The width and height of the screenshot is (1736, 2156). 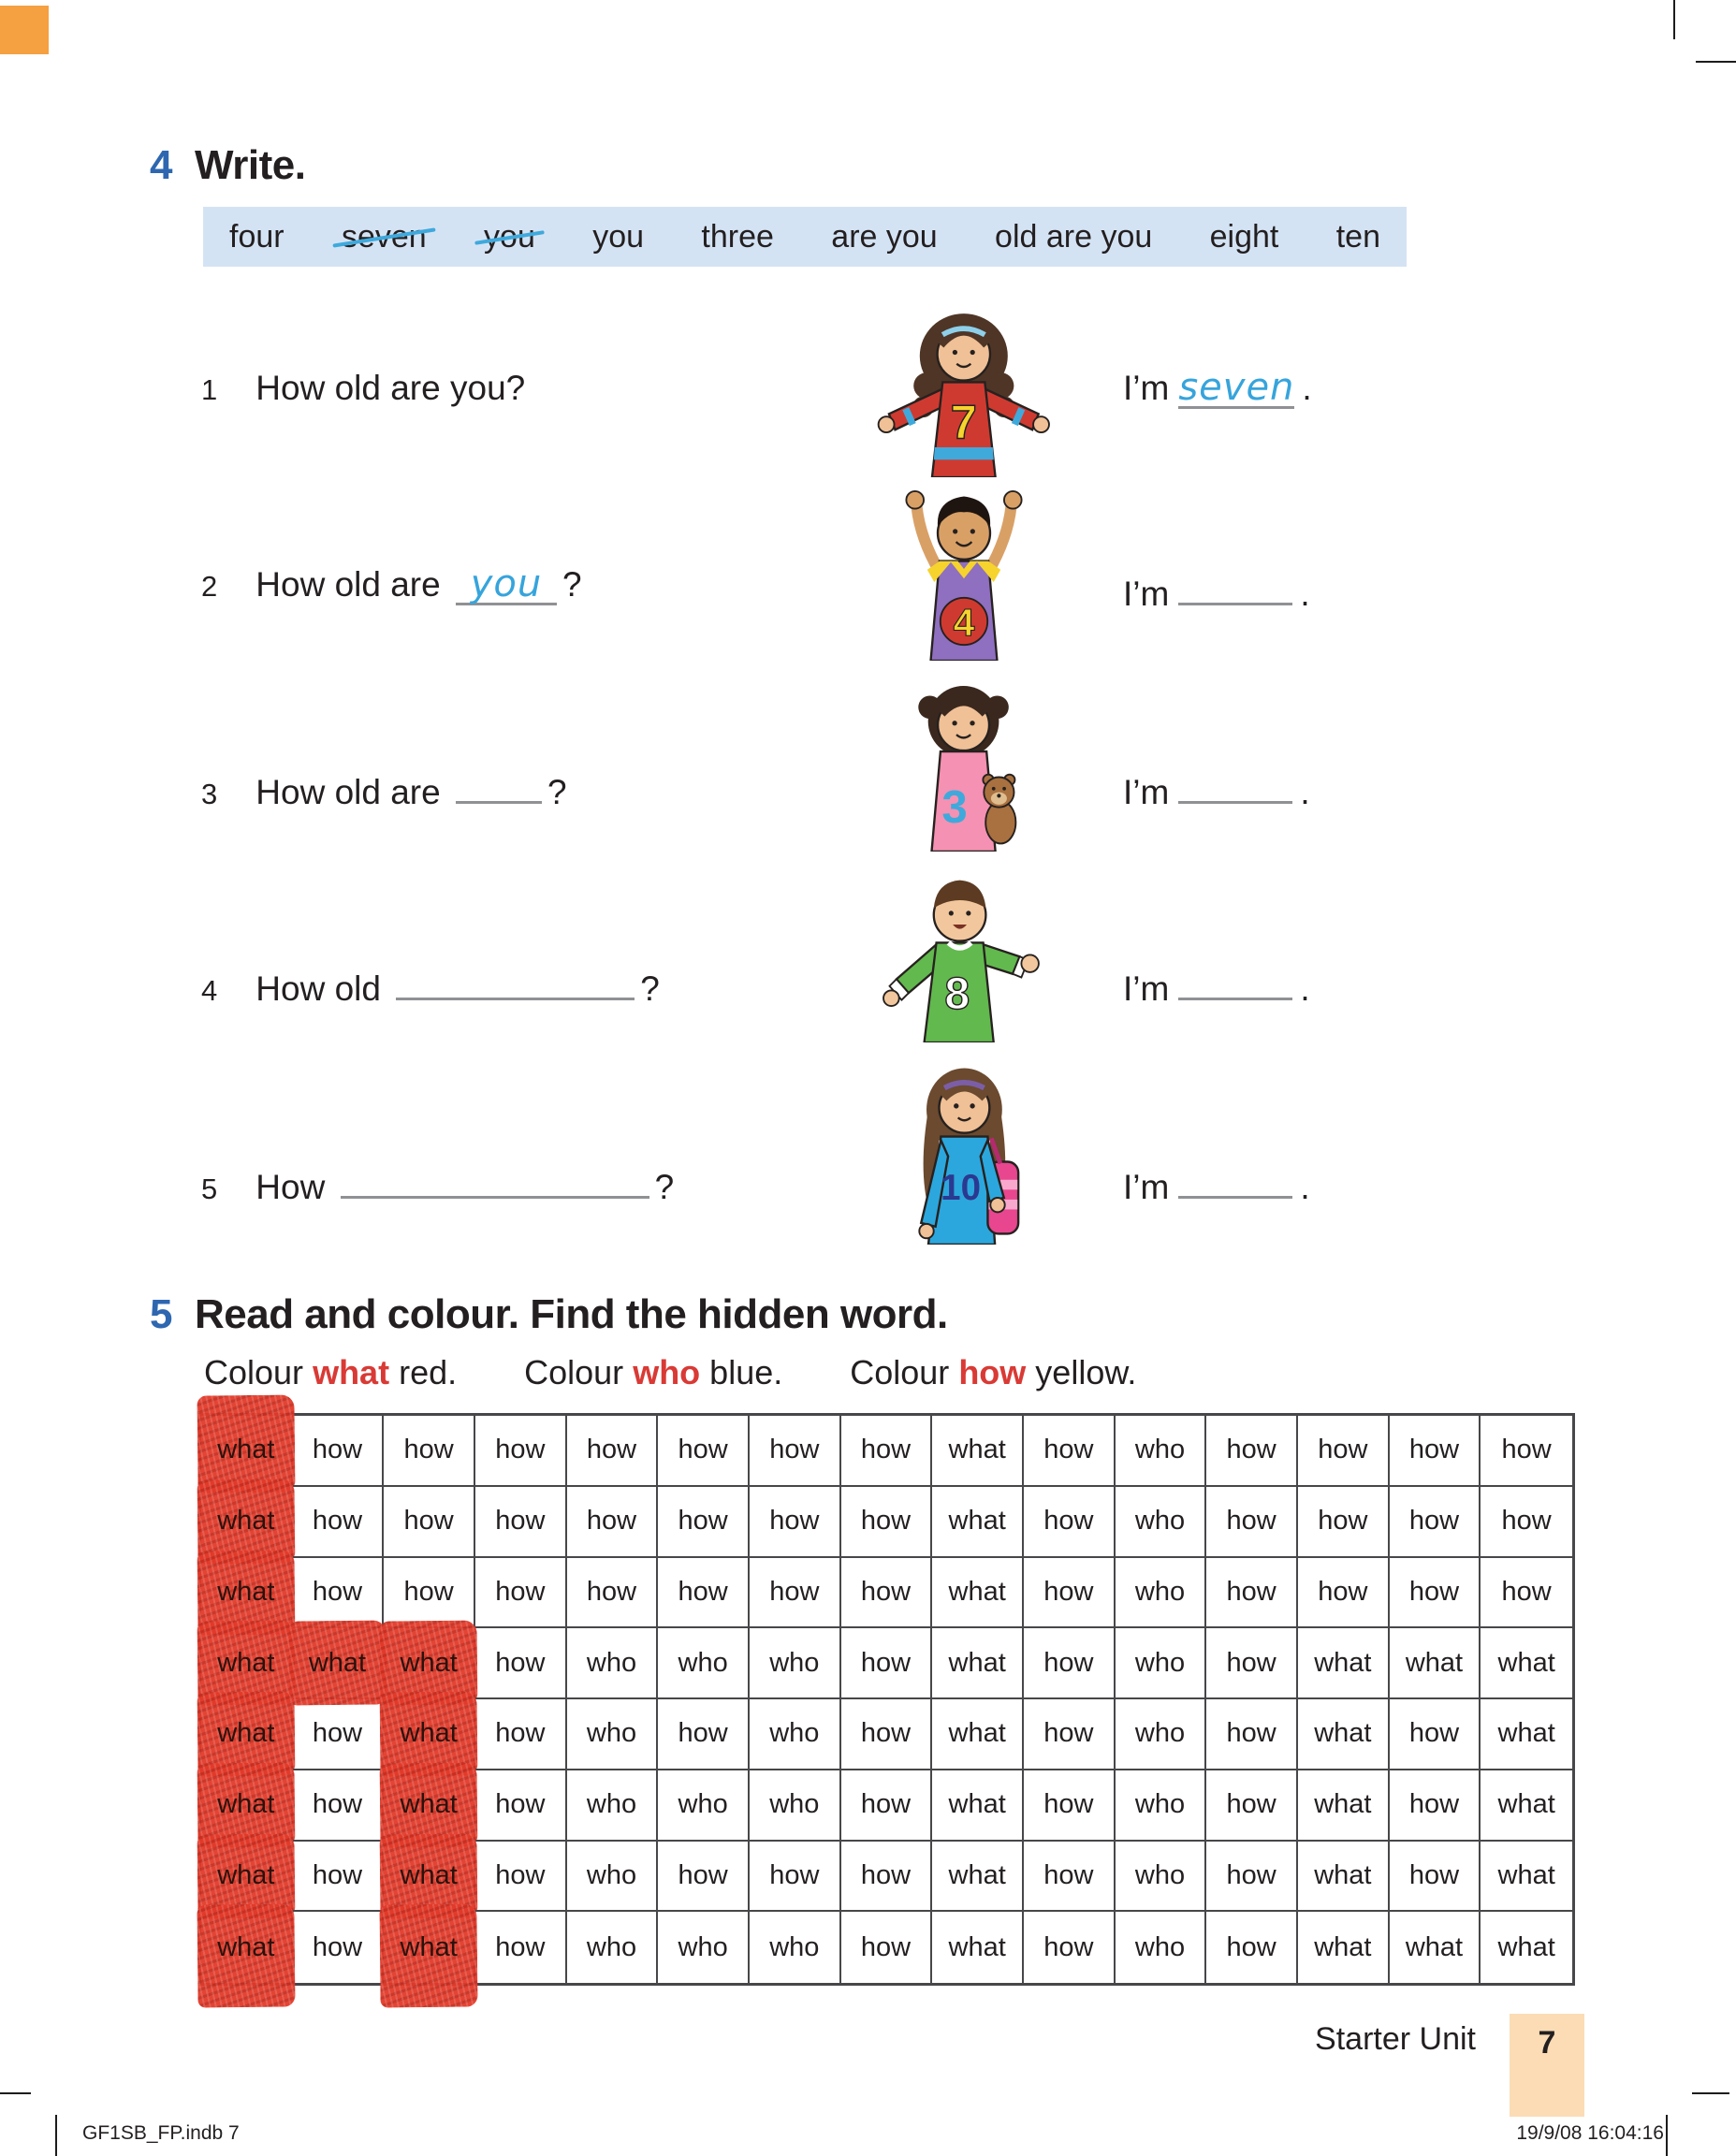 What do you see at coordinates (384, 236) in the screenshot?
I see `word-bank-word: seven` at bounding box center [384, 236].